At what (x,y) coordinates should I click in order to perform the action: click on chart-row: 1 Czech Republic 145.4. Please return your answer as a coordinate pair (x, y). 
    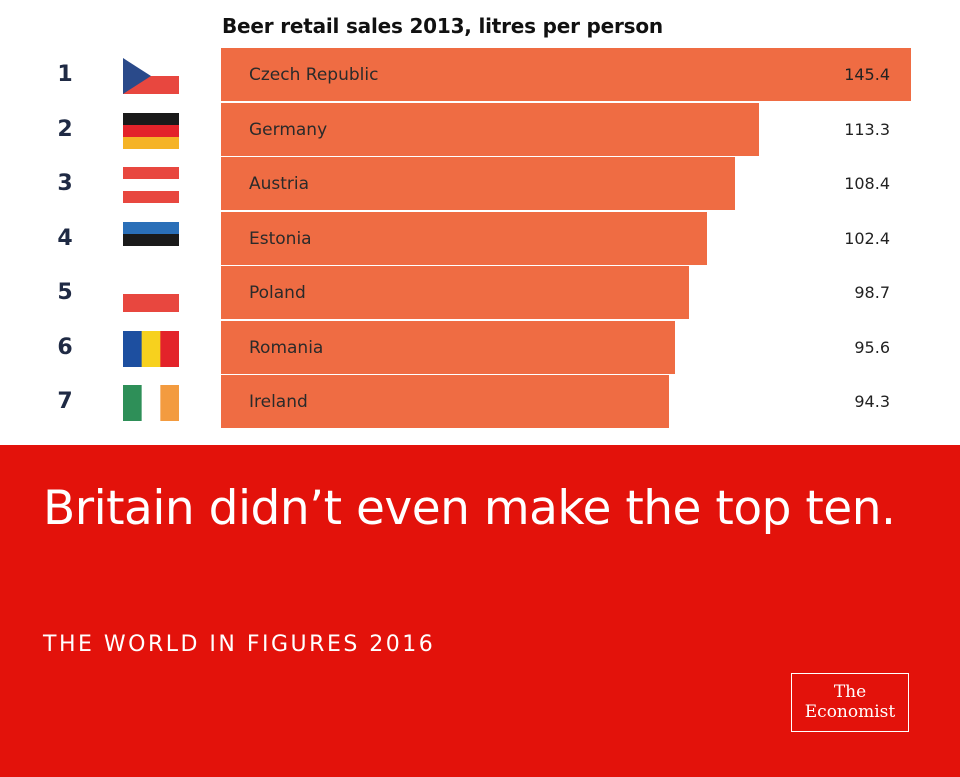
    Looking at the image, I should click on (480, 75).